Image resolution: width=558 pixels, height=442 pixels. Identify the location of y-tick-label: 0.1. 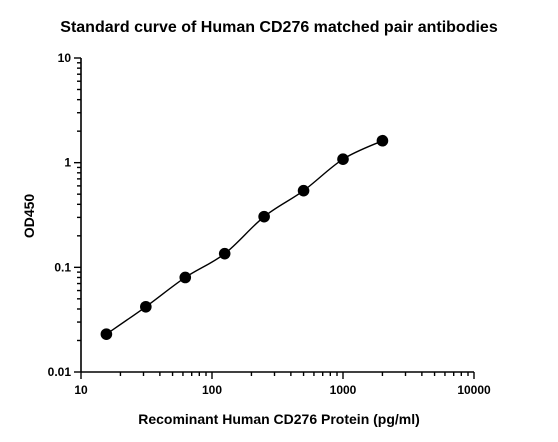
(62, 267).